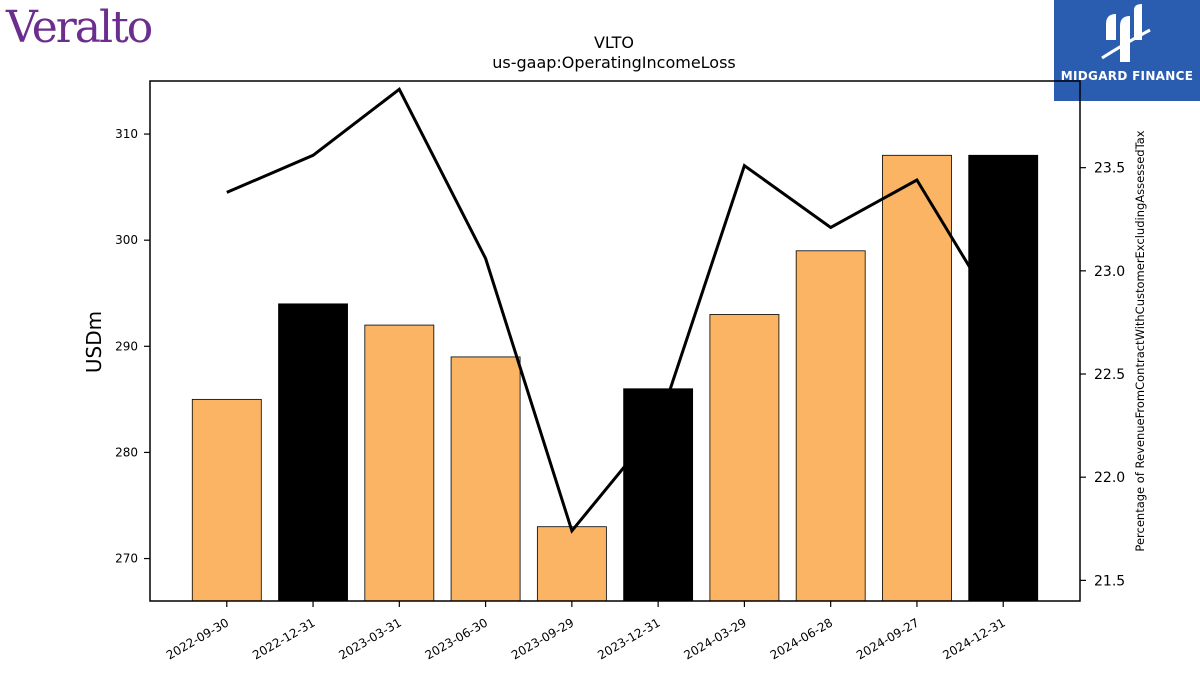  What do you see at coordinates (126, 452) in the screenshot?
I see `y-tick-label: 280` at bounding box center [126, 452].